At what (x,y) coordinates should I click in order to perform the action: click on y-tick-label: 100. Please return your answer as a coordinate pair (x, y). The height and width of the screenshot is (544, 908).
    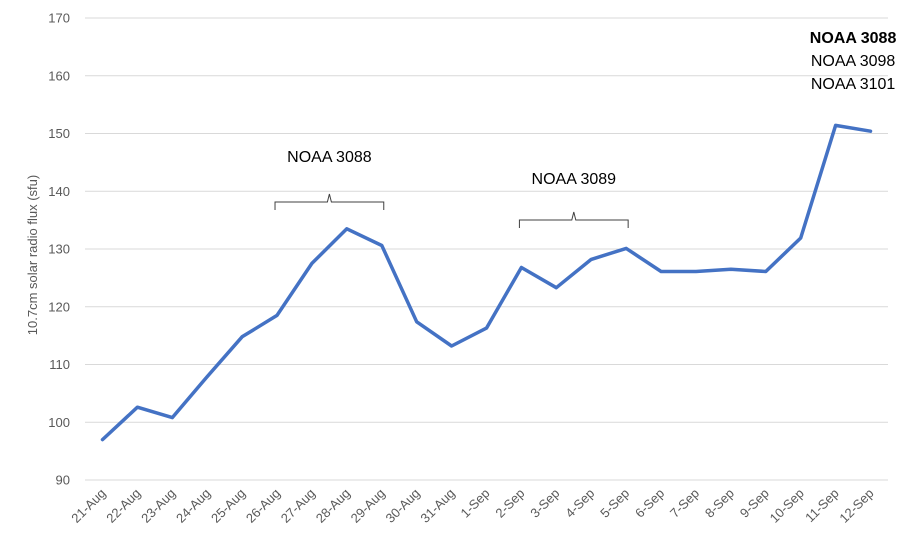
    Looking at the image, I should click on (59, 422).